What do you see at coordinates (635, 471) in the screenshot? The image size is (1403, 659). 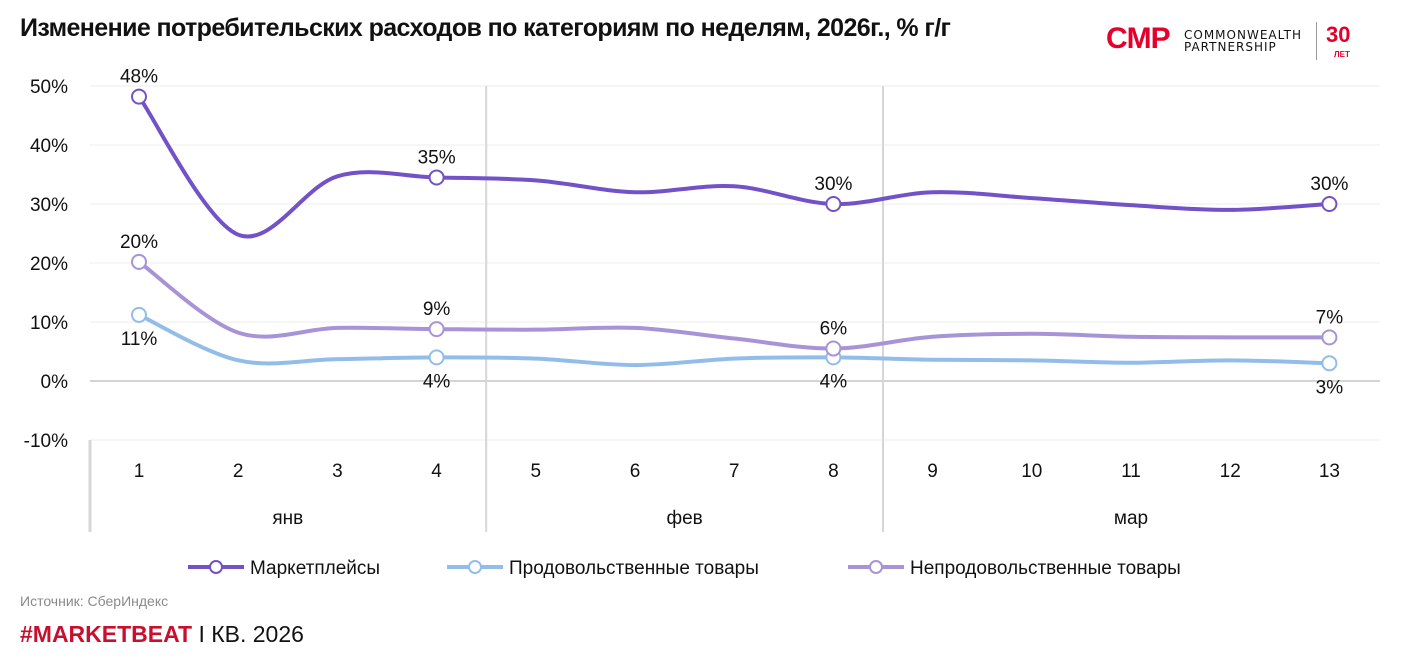 I see `x-tick-label: 6` at bounding box center [635, 471].